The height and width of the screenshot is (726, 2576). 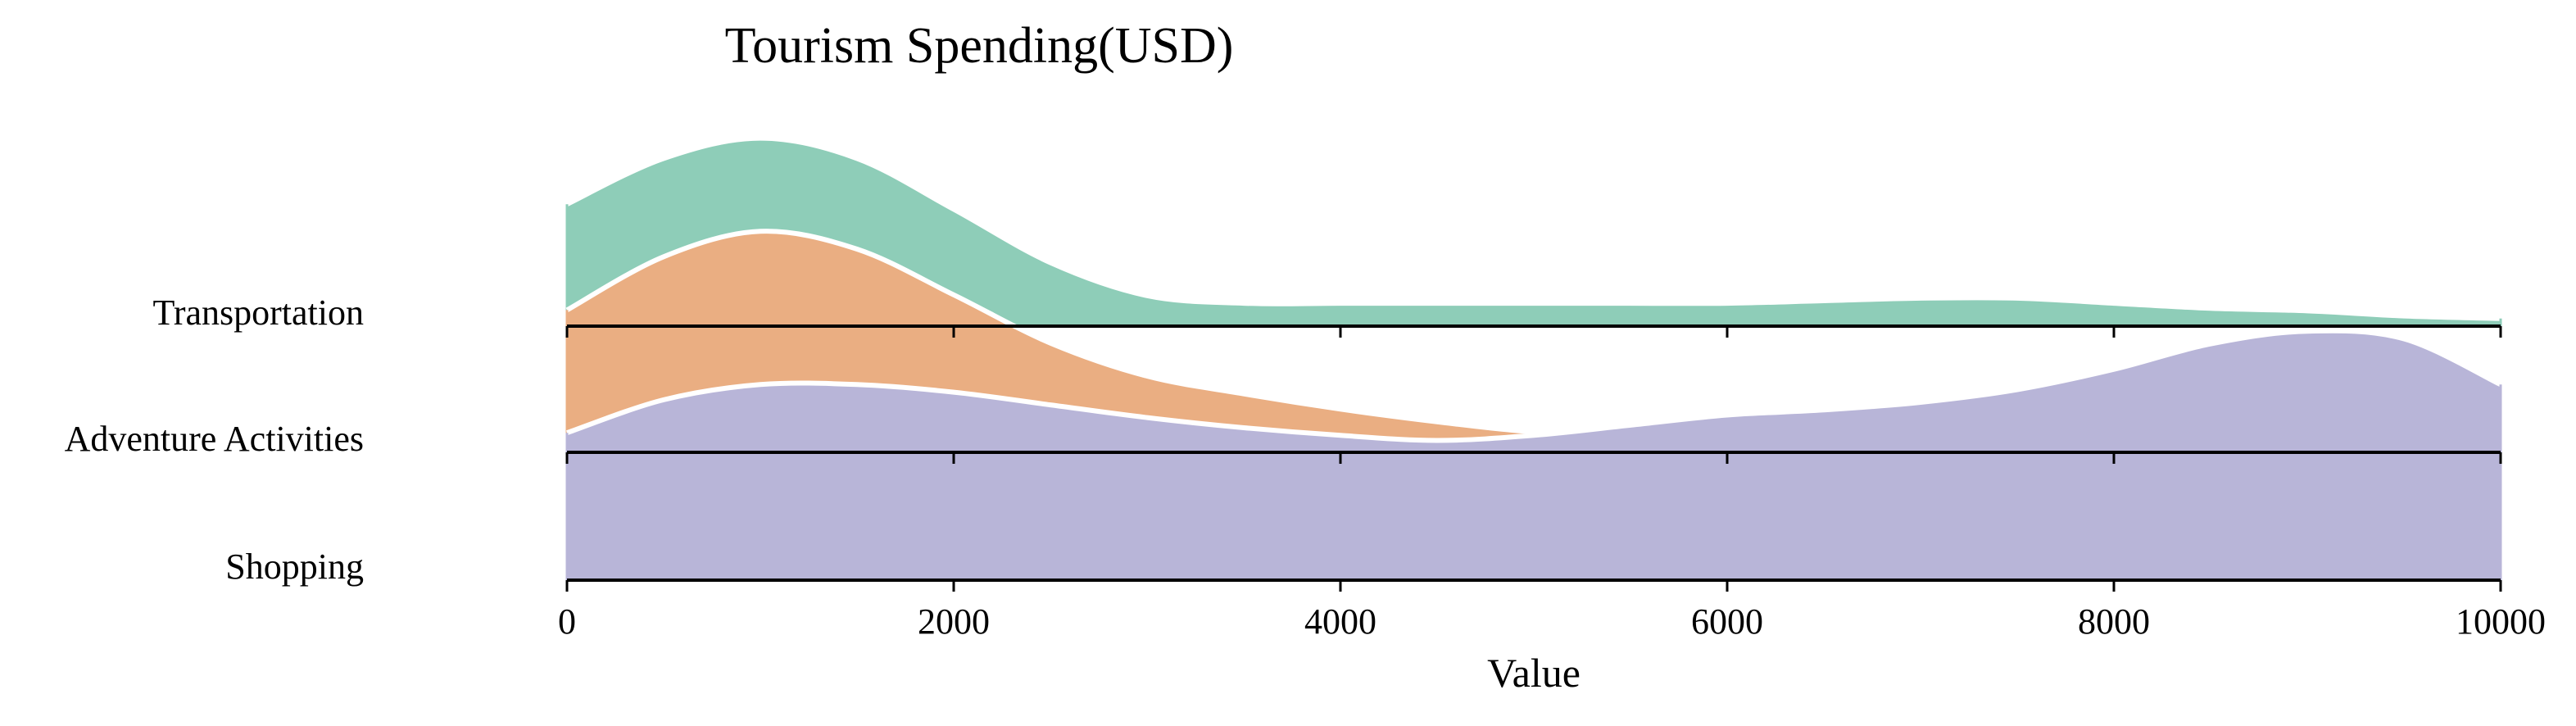 I want to click on row-label-1: Adventure Activities, so click(x=215, y=439).